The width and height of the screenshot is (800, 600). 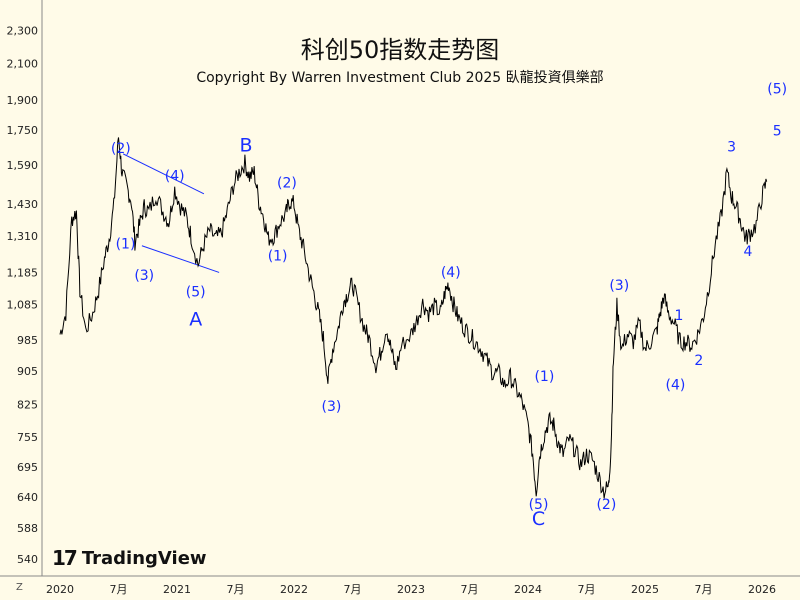 What do you see at coordinates (23, 165) in the screenshot?
I see `y-tick-label: 1,590` at bounding box center [23, 165].